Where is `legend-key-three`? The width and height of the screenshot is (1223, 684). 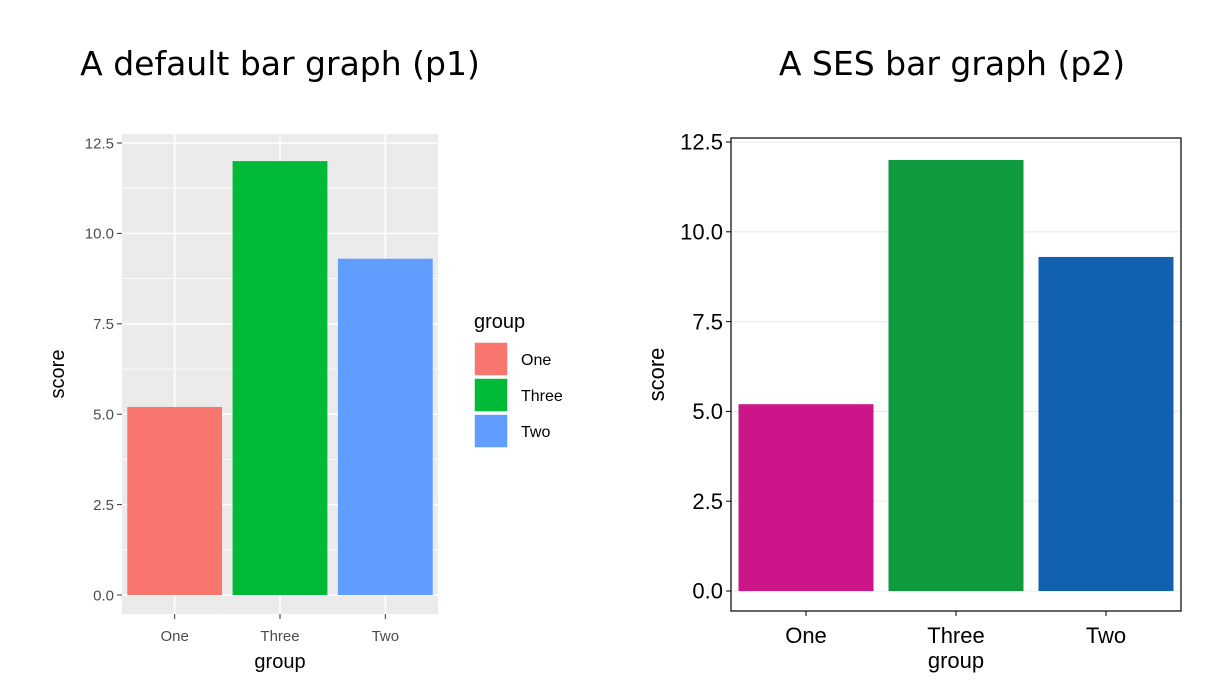 legend-key-three is located at coordinates (491, 395).